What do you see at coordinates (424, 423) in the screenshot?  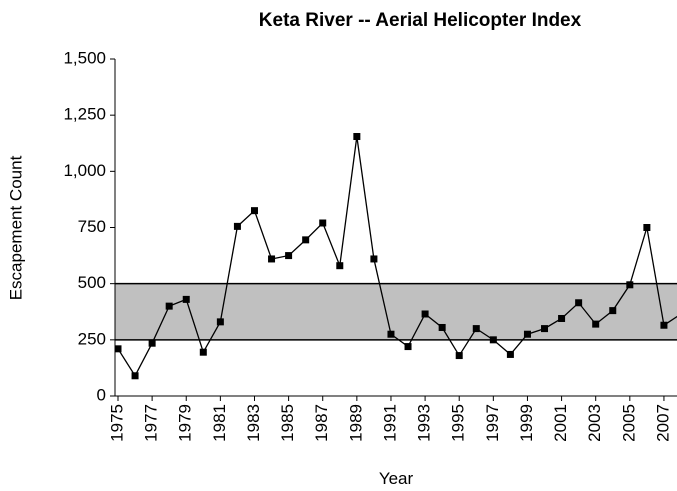 I see `x-tick-label: 1993` at bounding box center [424, 423].